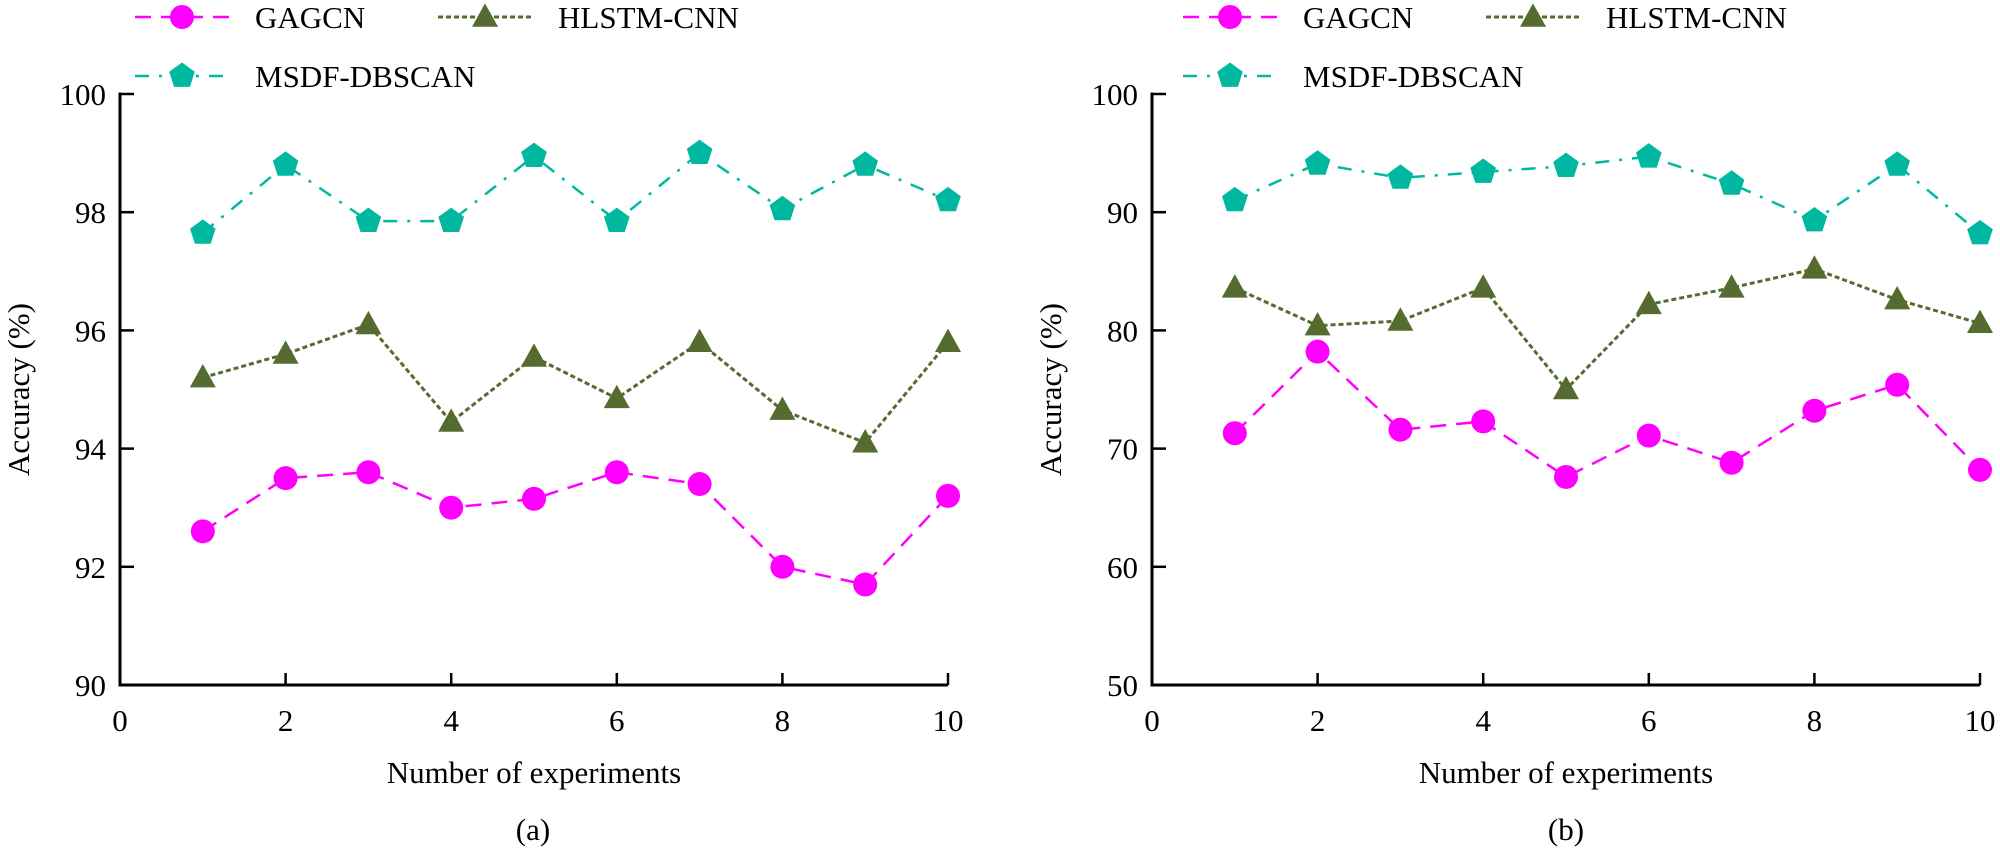 The height and width of the screenshot is (856, 2000). Describe the element at coordinates (90, 567) in the screenshot. I see `y-tick-label: 92` at that location.